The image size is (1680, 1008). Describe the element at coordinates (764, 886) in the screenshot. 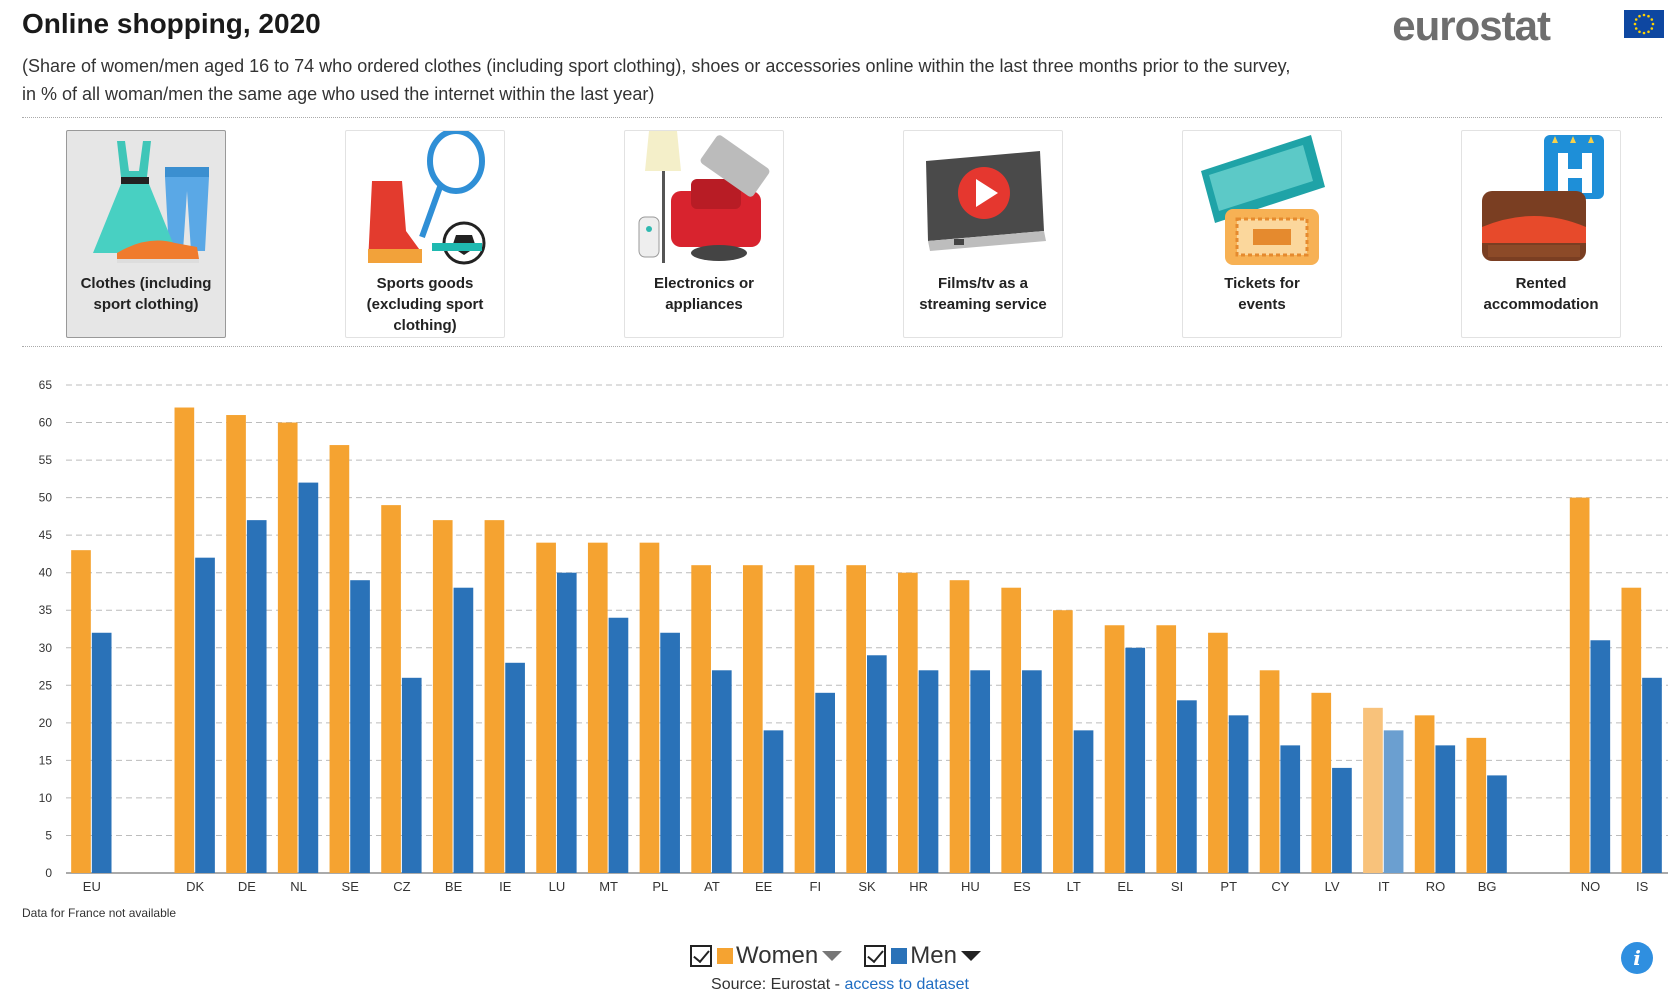

I see `x-tick-label: EE` at that location.